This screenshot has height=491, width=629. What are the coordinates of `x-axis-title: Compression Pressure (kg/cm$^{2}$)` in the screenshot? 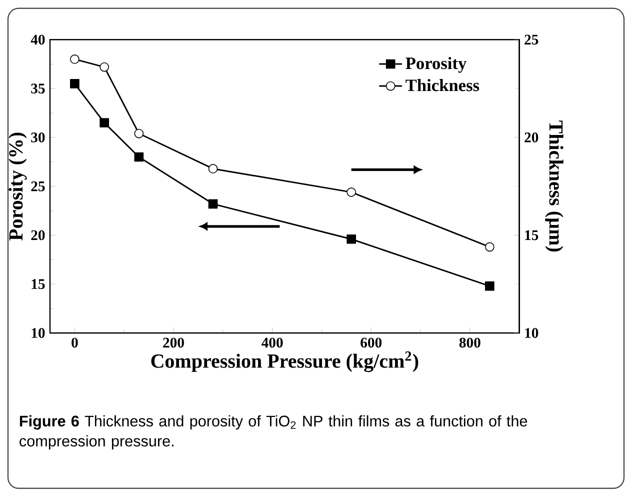 It's located at (284, 361).